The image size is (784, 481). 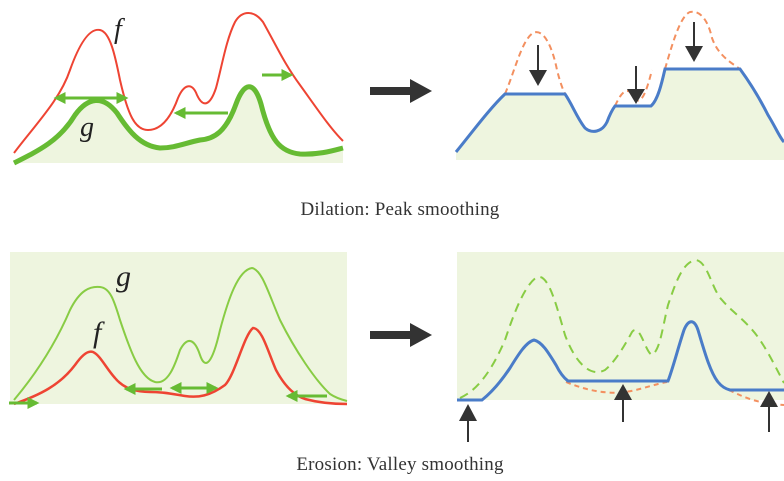 What do you see at coordinates (178, 125) in the screenshot?
I see `dilation-g-curve` at bounding box center [178, 125].